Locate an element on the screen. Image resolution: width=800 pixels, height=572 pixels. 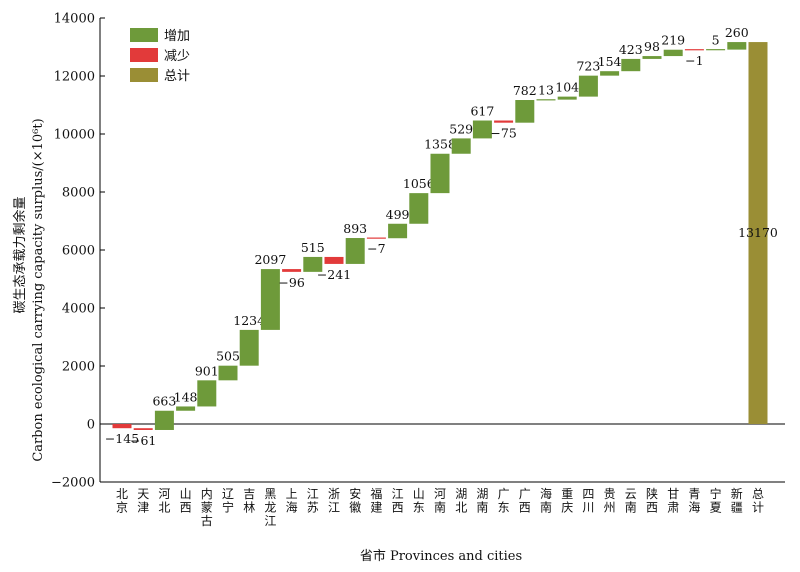
x-tick-label-29: 新疆 is located at coordinates (737, 500).